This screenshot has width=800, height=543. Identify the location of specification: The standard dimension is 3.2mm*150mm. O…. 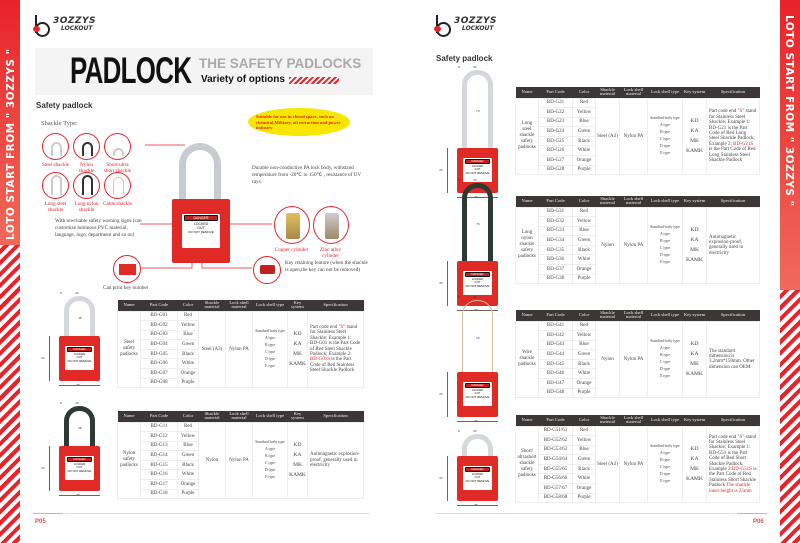
(733, 359).